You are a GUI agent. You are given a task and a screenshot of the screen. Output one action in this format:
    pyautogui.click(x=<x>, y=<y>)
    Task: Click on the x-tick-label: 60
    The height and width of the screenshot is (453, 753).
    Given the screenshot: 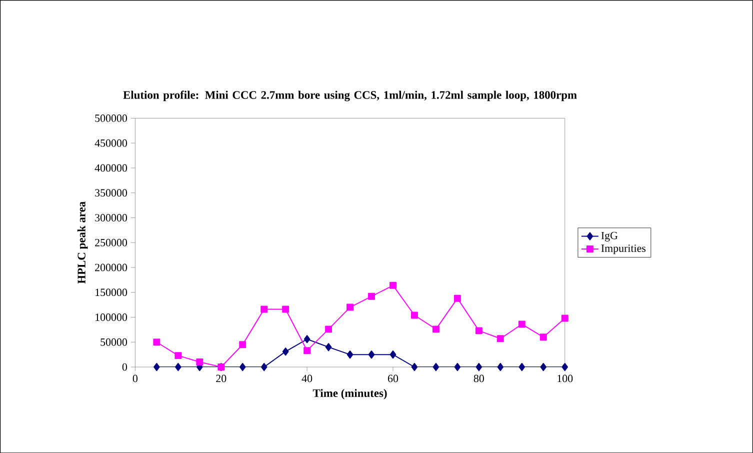 What is the action you would take?
    pyautogui.click(x=393, y=378)
    